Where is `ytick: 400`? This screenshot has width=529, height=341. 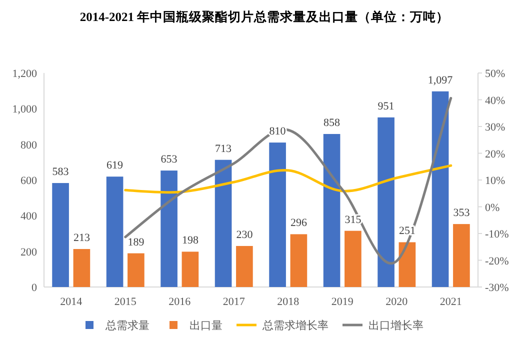 ytick: 400 is located at coordinates (28, 216).